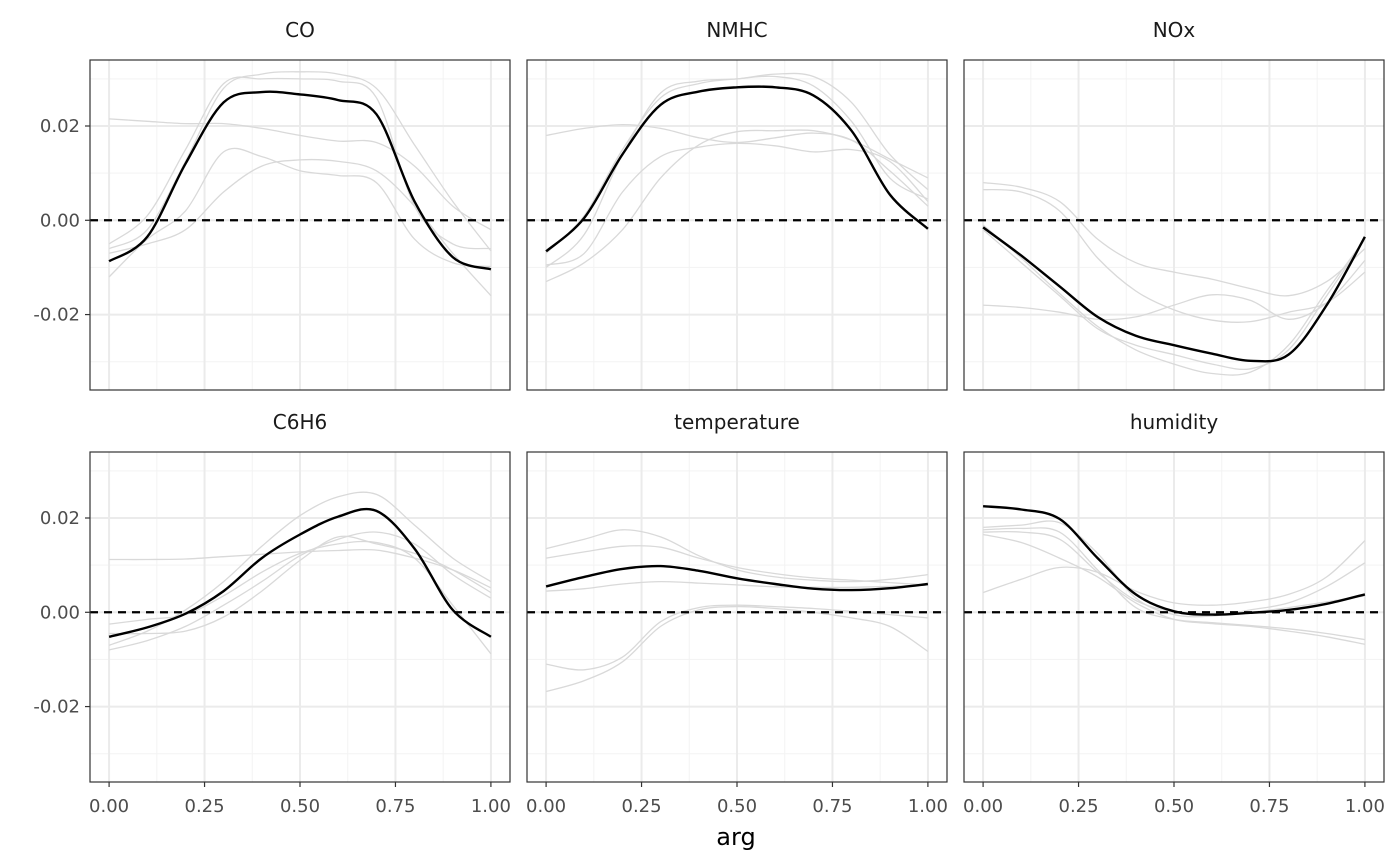  I want to click on facet-panel-nox: NOx, so click(1174, 204).